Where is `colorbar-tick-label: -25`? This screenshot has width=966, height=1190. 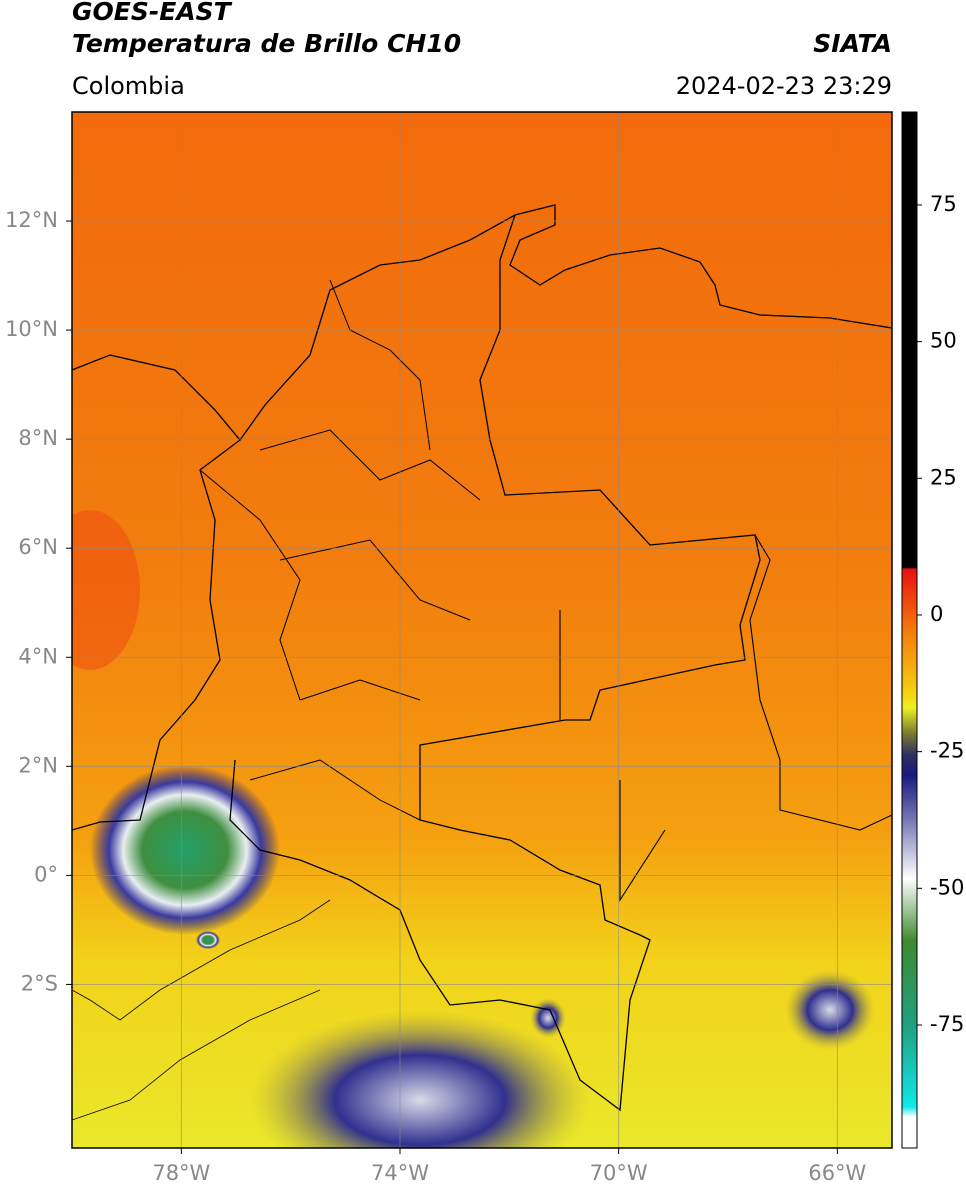
colorbar-tick-label: -25 is located at coordinates (947, 751).